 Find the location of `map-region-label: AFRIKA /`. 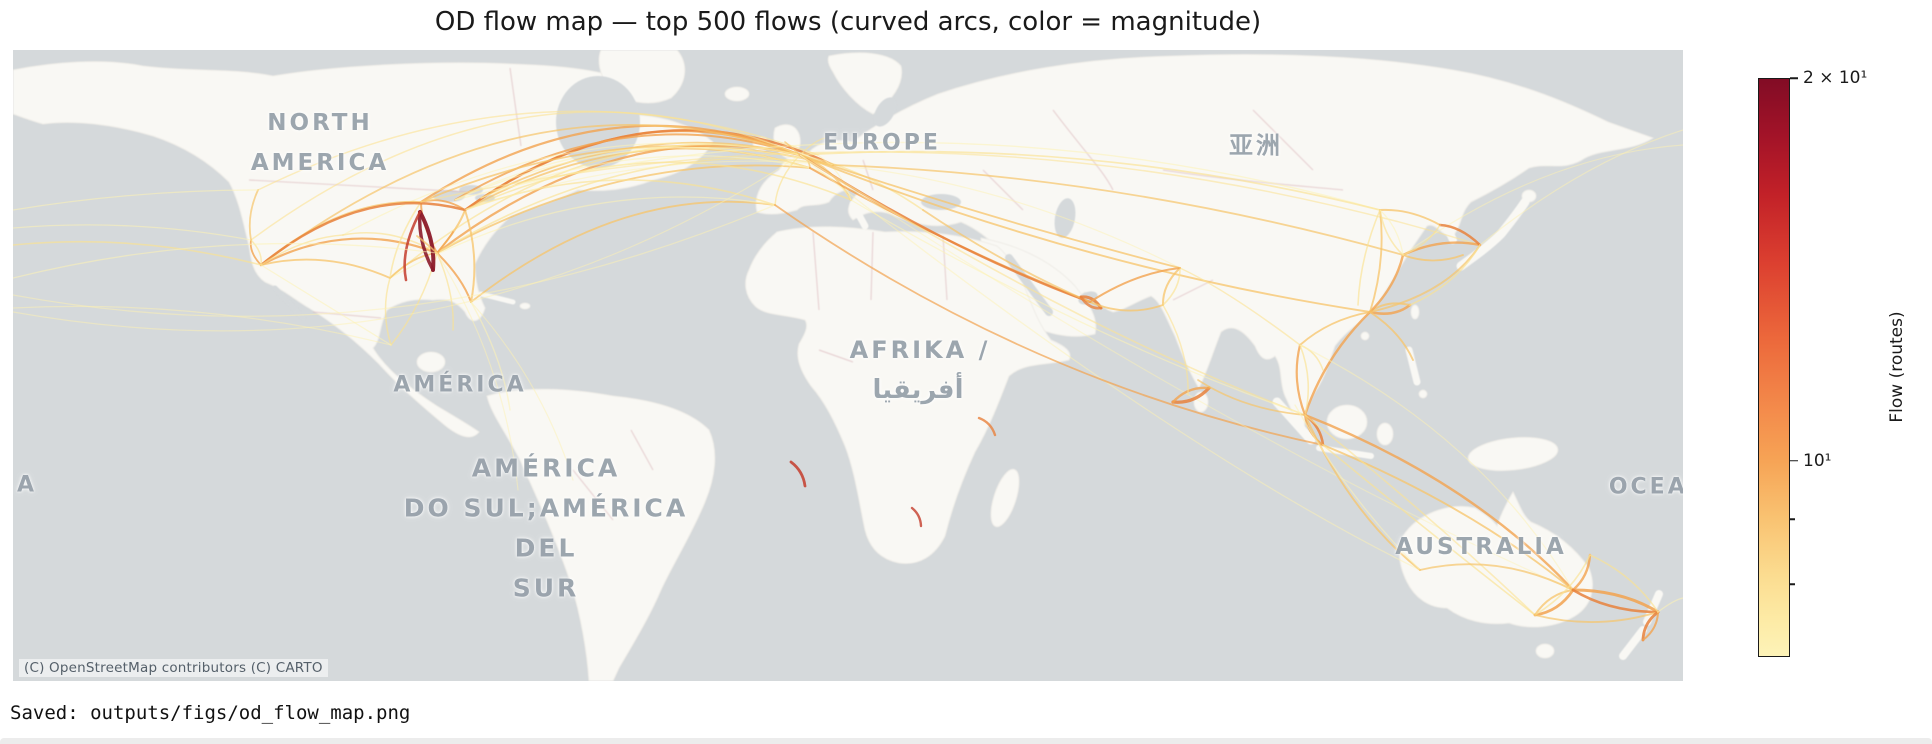

map-region-label: AFRIKA / is located at coordinates (920, 350).